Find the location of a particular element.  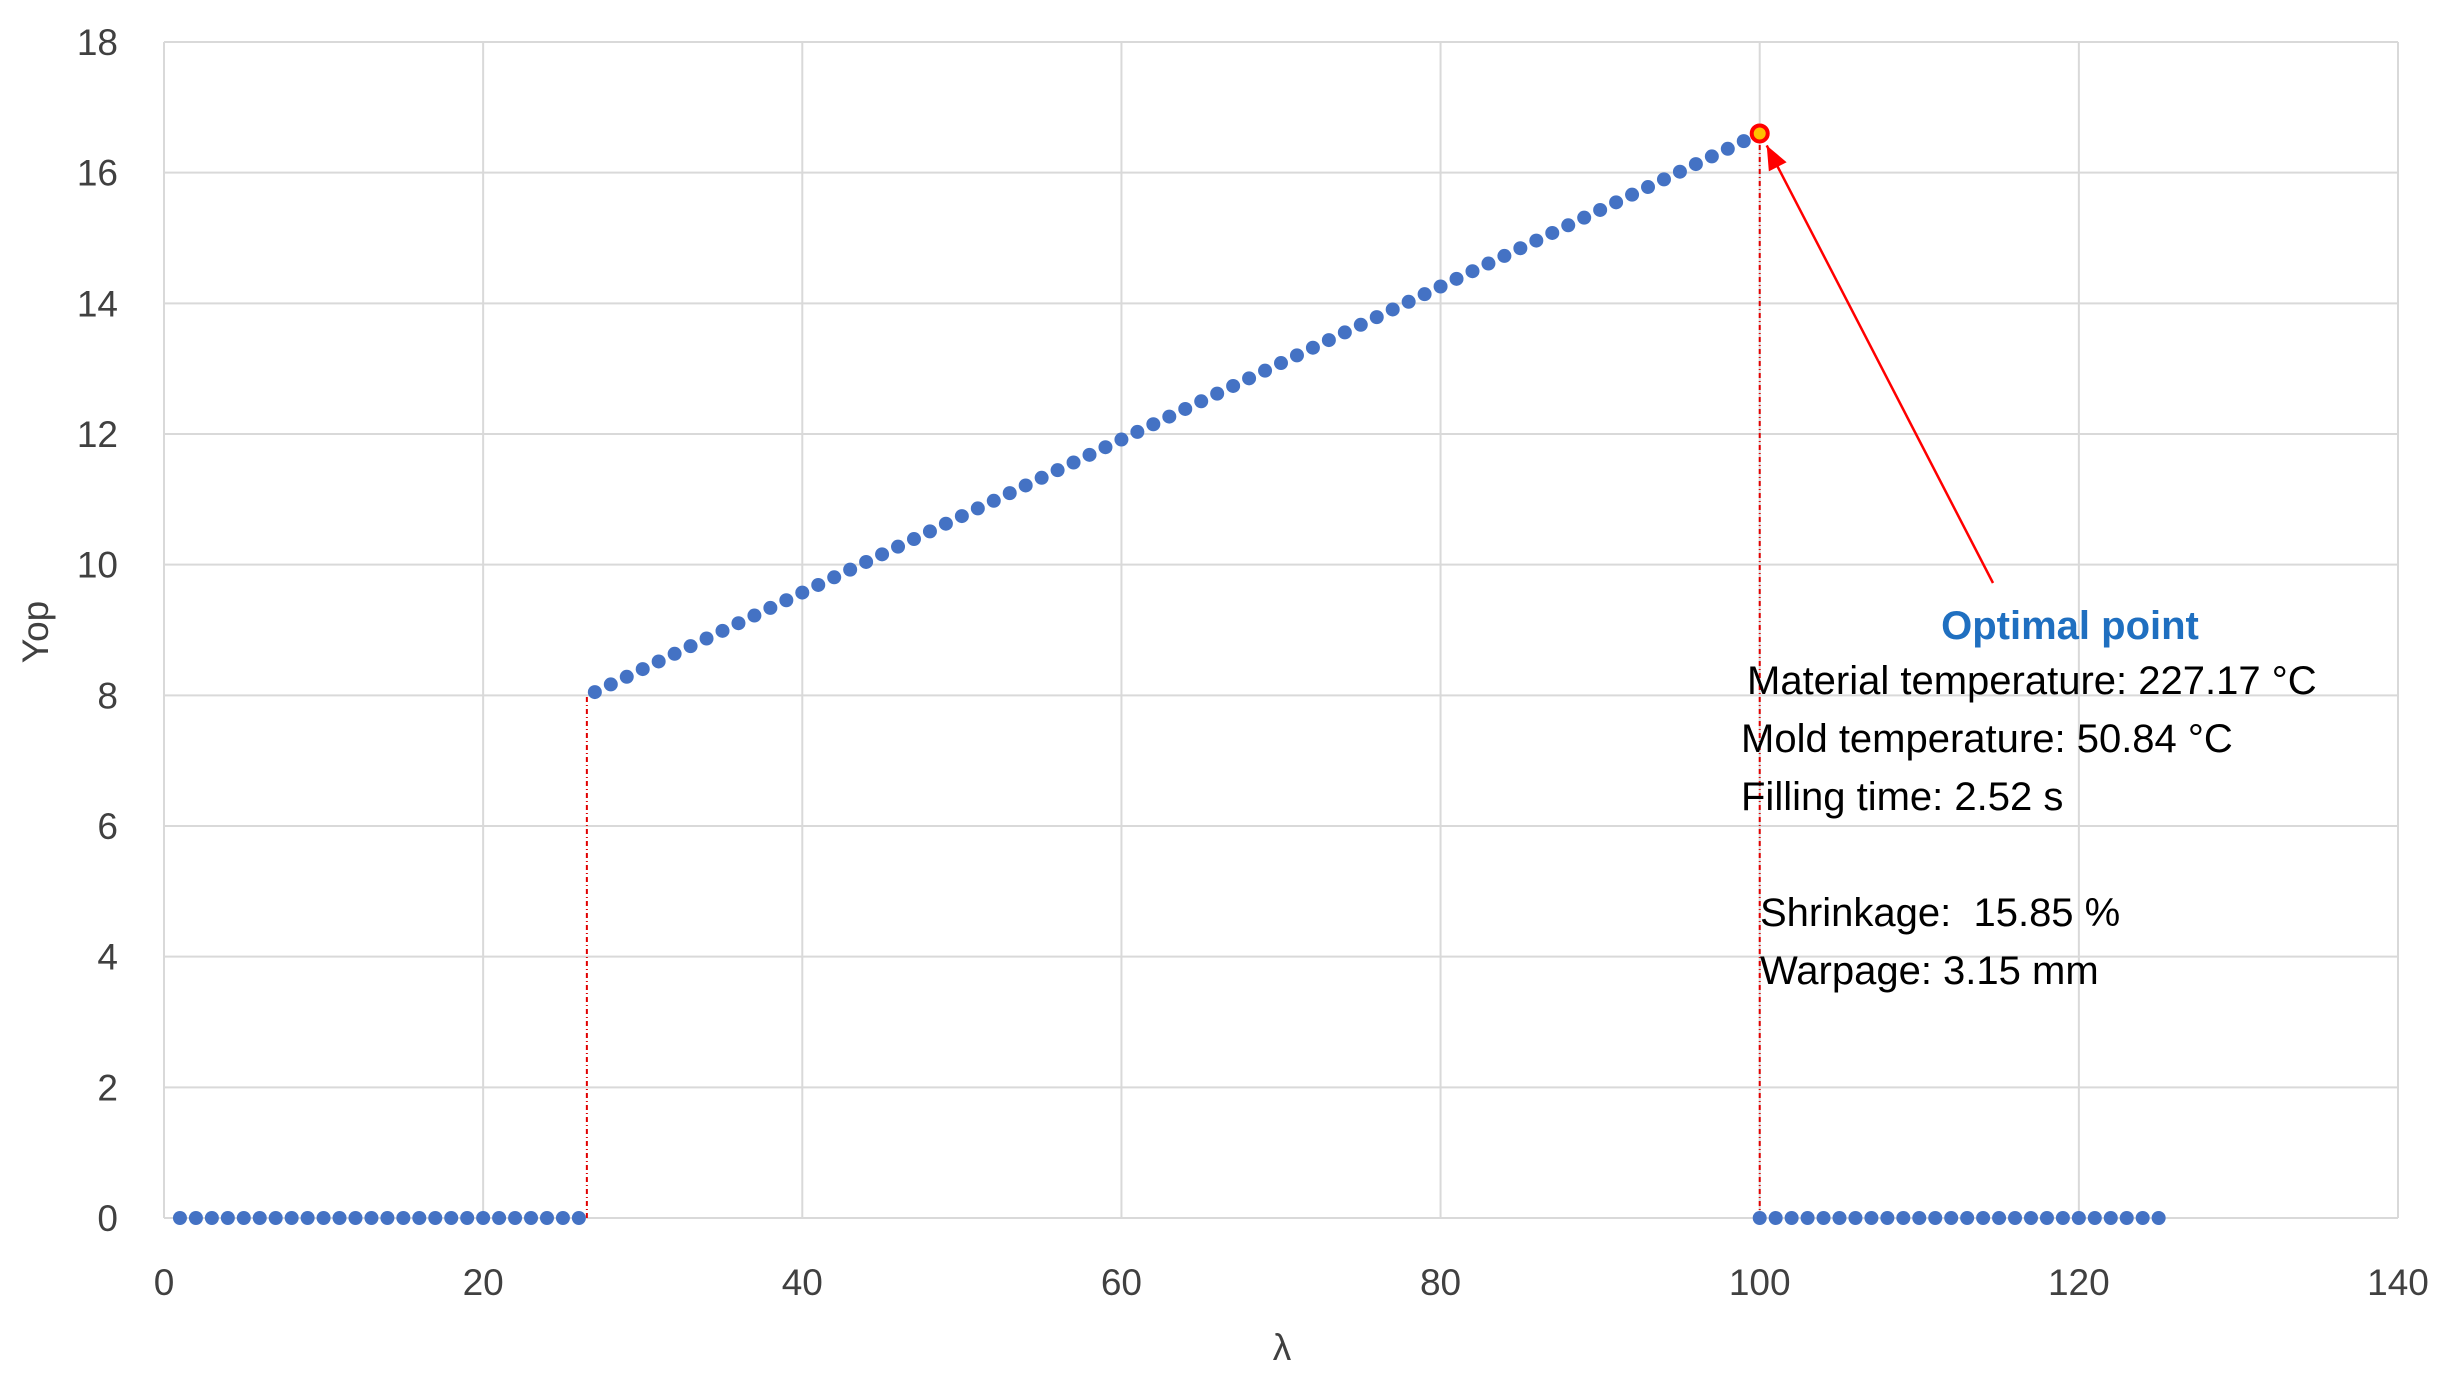

y-tick-label: 18 is located at coordinates (97, 42).